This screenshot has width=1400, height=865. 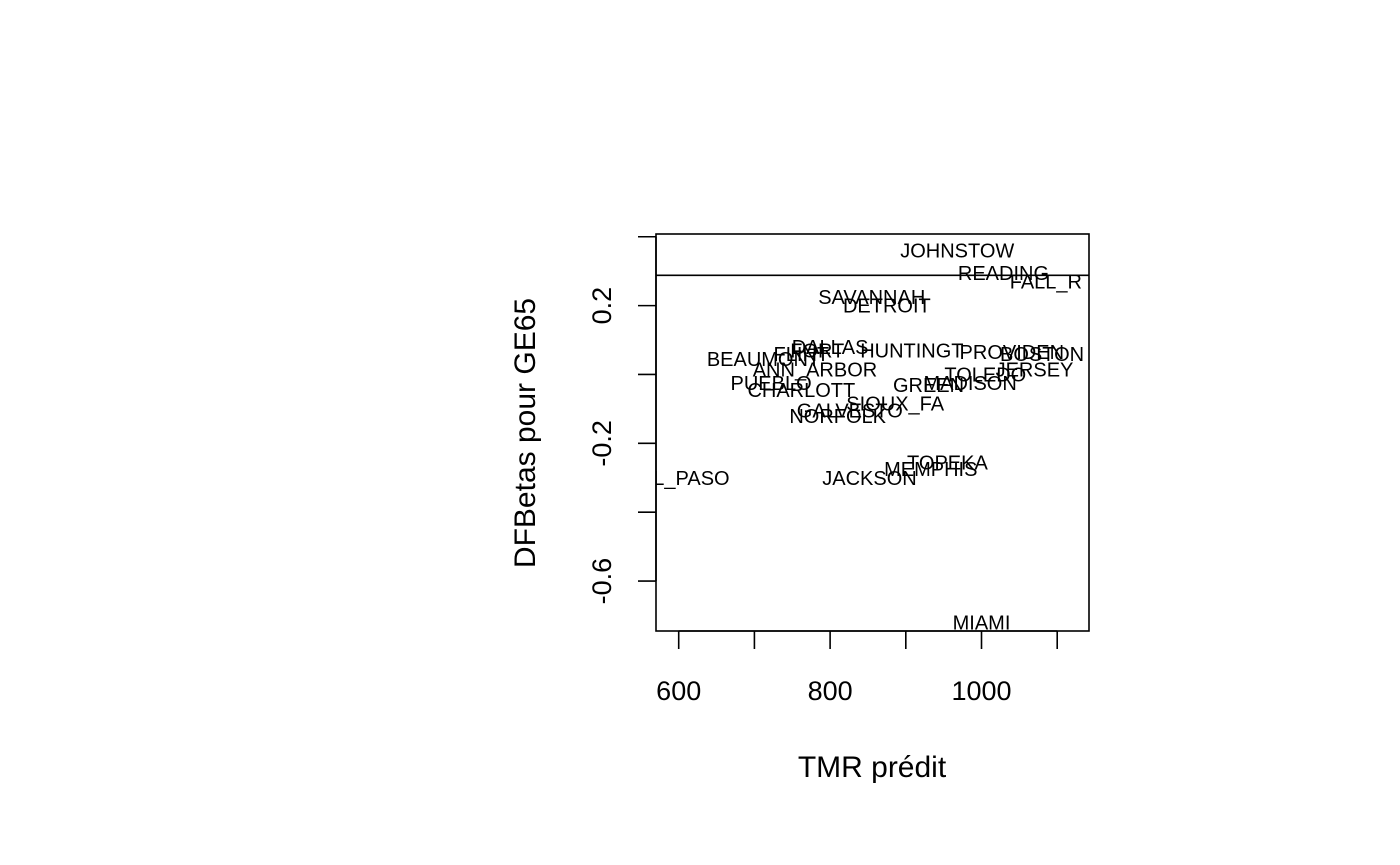 I want to click on point-label: TOPEKA, so click(x=947, y=463).